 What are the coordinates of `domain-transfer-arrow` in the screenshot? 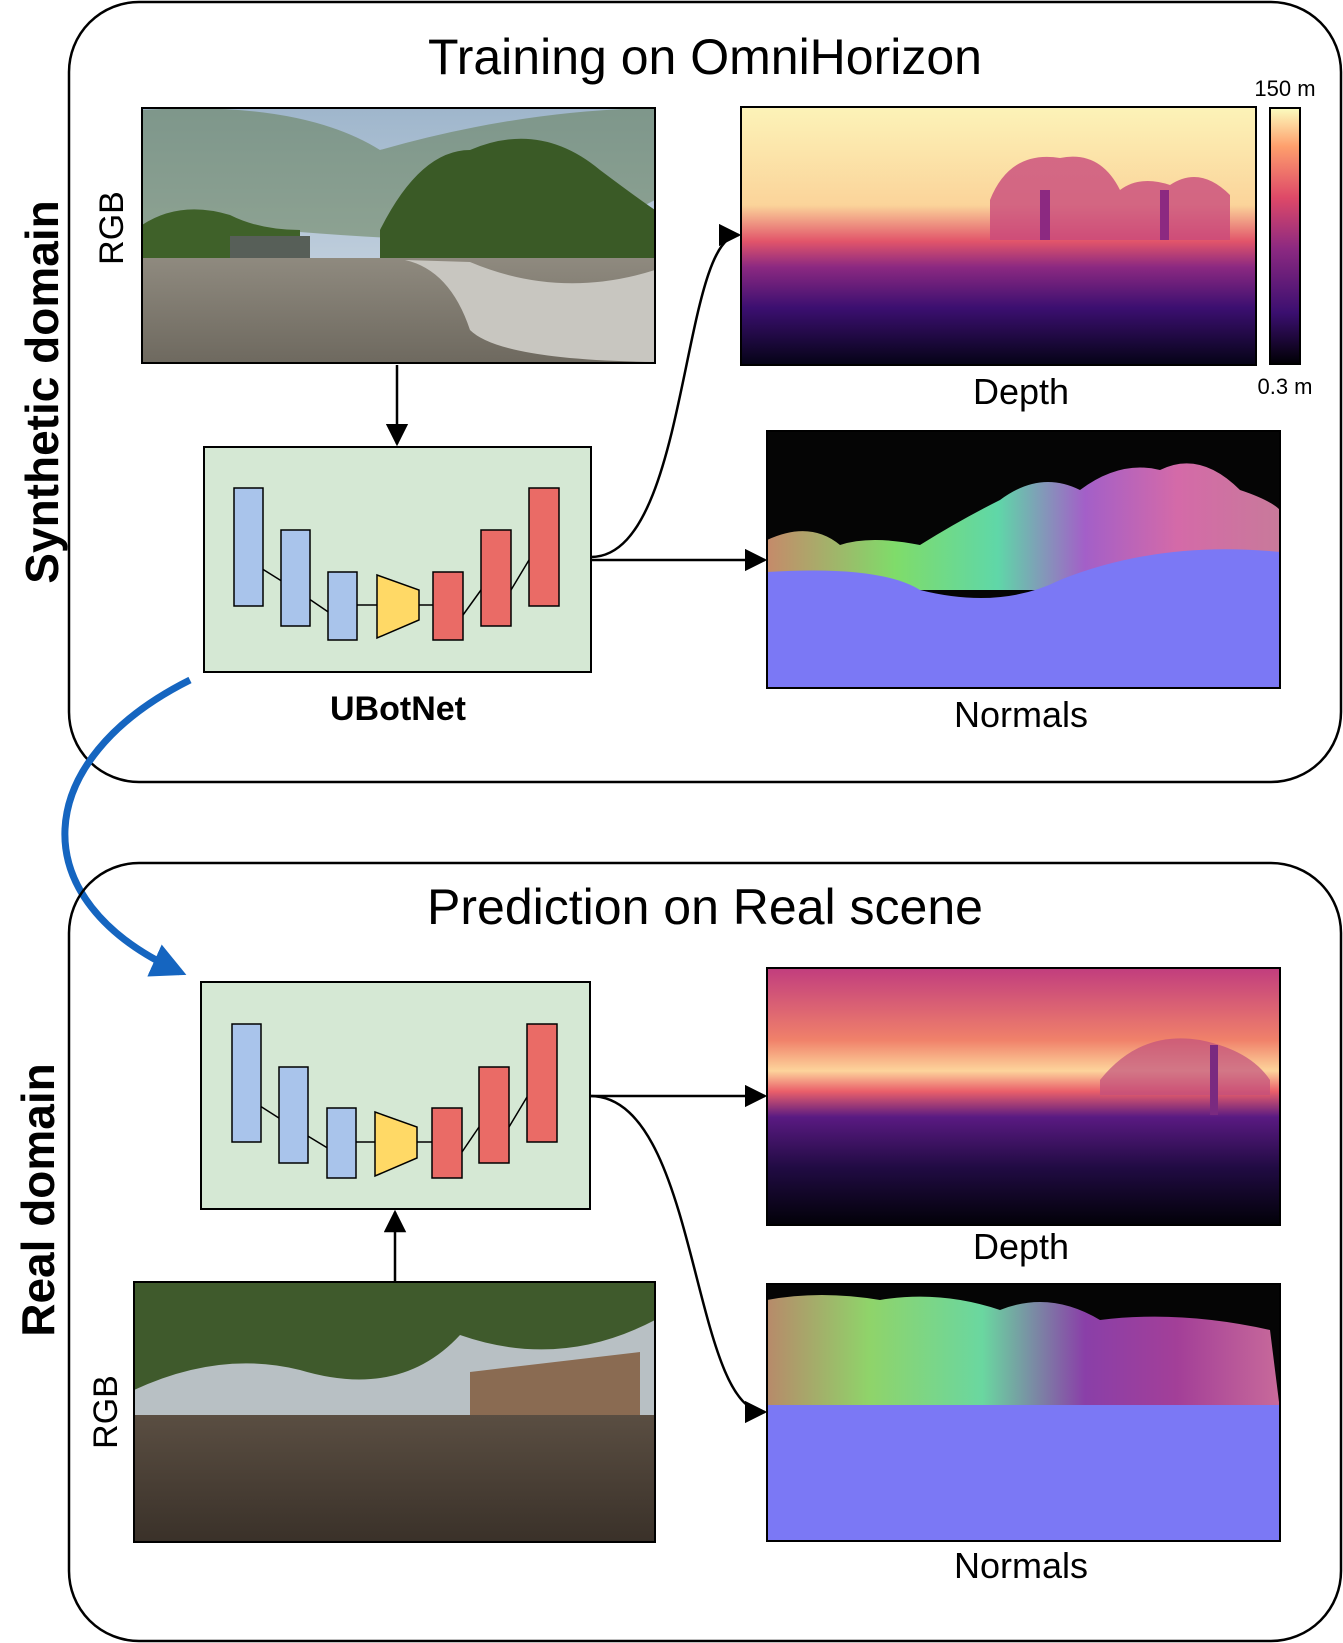 It's located at (126, 826).